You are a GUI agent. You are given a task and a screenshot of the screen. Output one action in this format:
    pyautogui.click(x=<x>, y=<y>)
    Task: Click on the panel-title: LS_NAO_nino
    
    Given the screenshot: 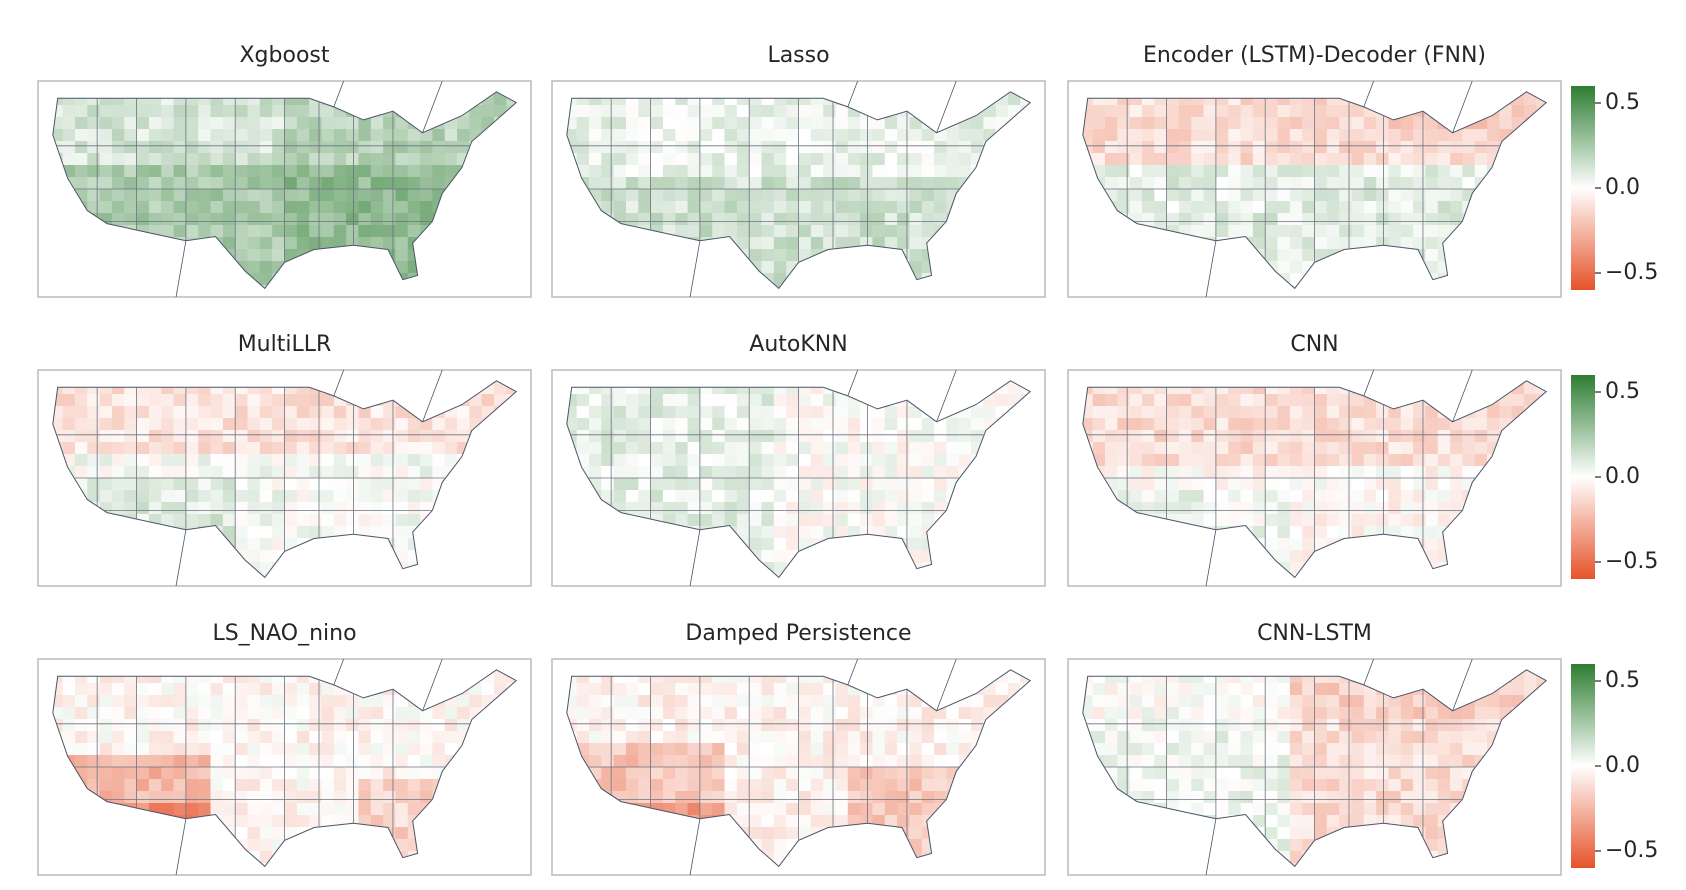 What is the action you would take?
    pyautogui.click(x=284, y=633)
    